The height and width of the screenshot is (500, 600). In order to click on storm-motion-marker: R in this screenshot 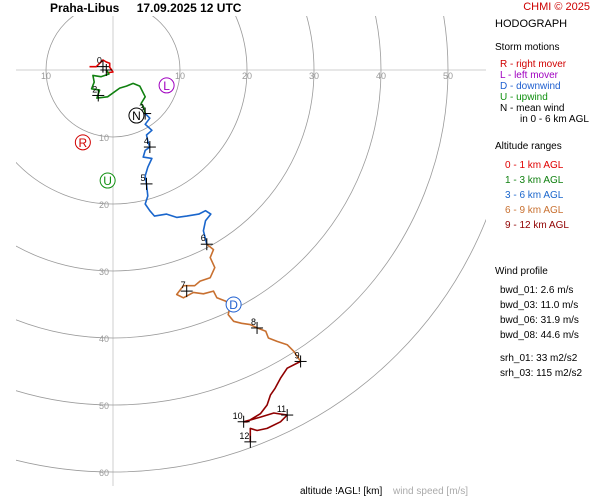, I will do `click(82, 142)`.